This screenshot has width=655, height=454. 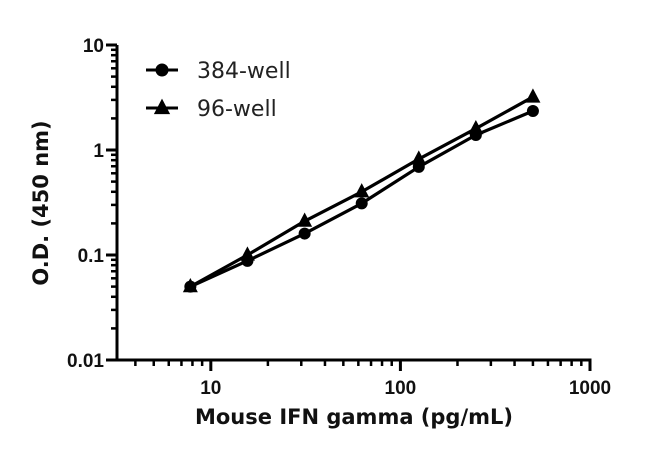 What do you see at coordinates (91, 256) in the screenshot?
I see `y-tick-label: 0.1` at bounding box center [91, 256].